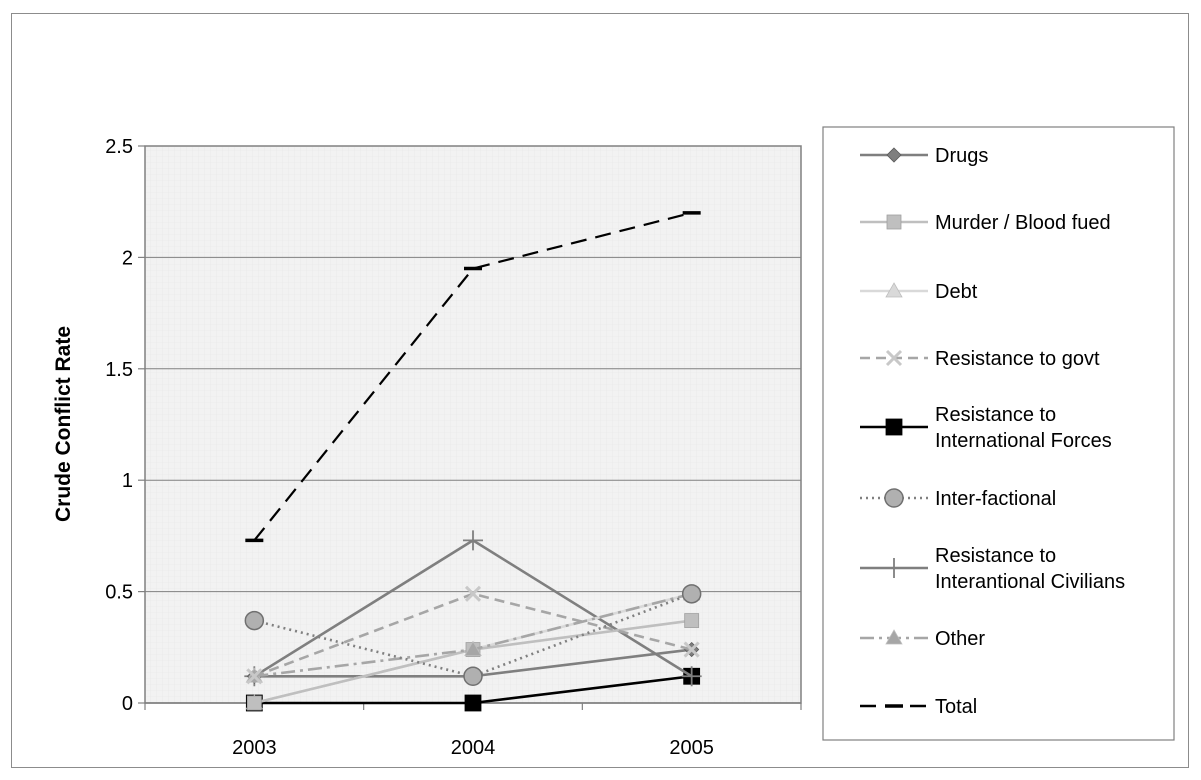 The image size is (1201, 780). I want to click on legend-label-7: Other, so click(960, 639).